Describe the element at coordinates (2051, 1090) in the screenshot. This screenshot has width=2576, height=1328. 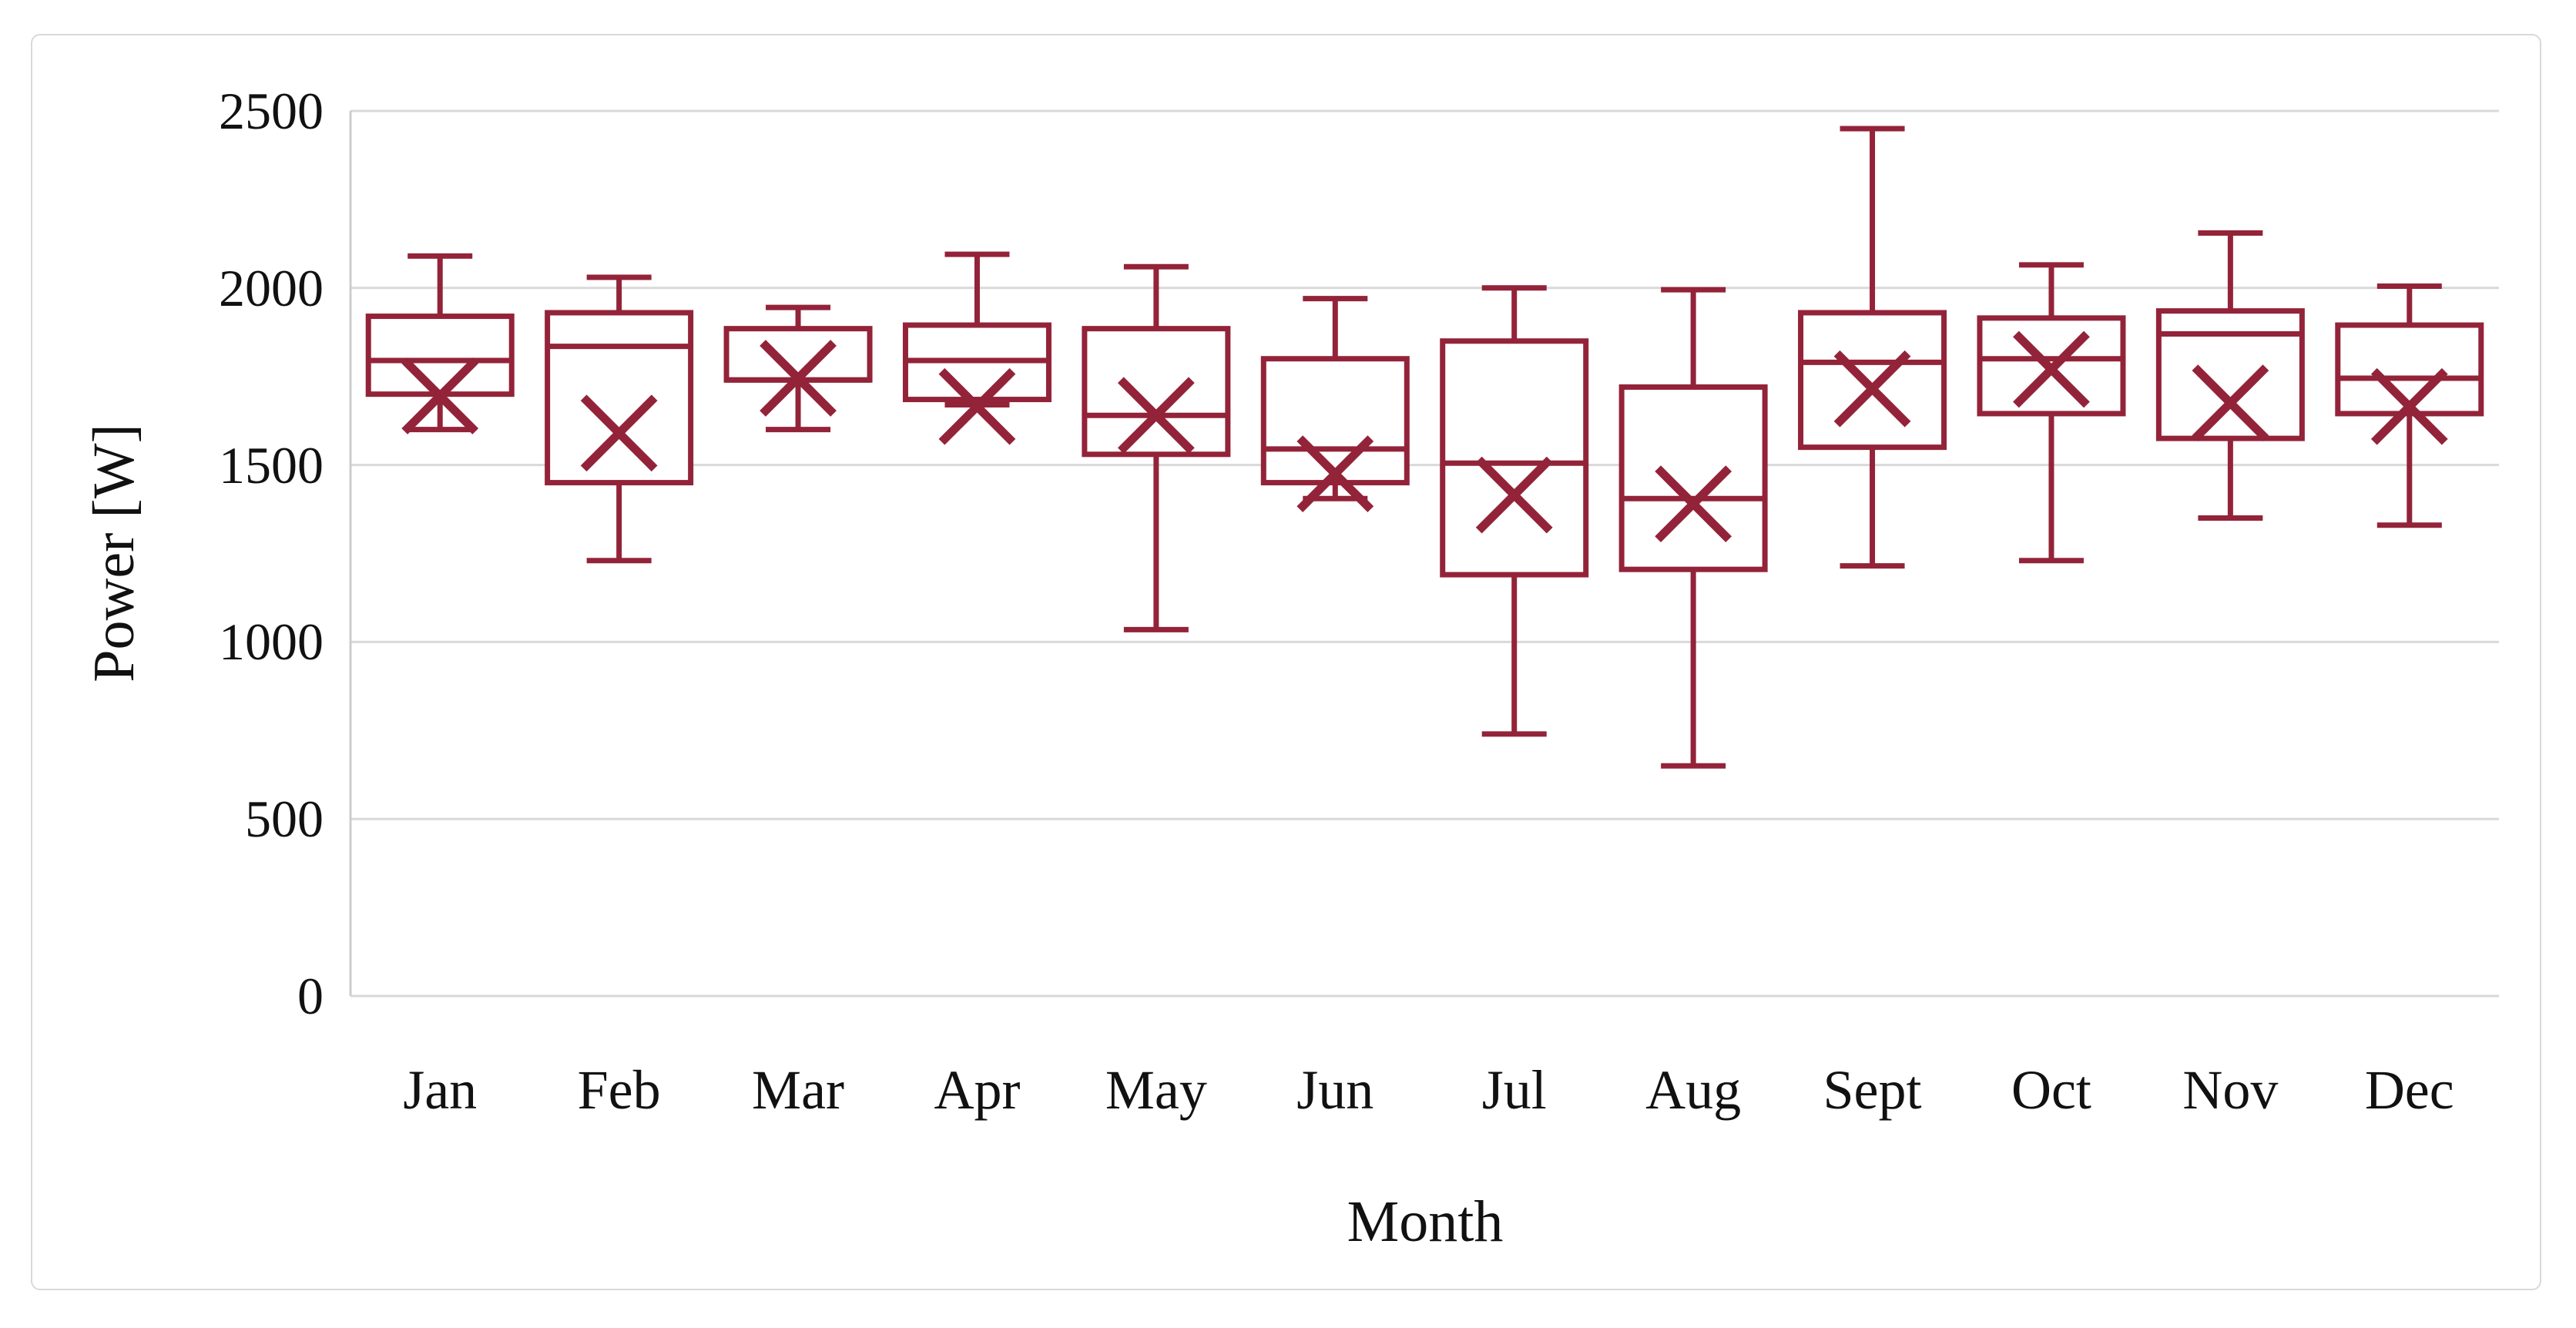
I see `x-category-label-oct: Oct` at that location.